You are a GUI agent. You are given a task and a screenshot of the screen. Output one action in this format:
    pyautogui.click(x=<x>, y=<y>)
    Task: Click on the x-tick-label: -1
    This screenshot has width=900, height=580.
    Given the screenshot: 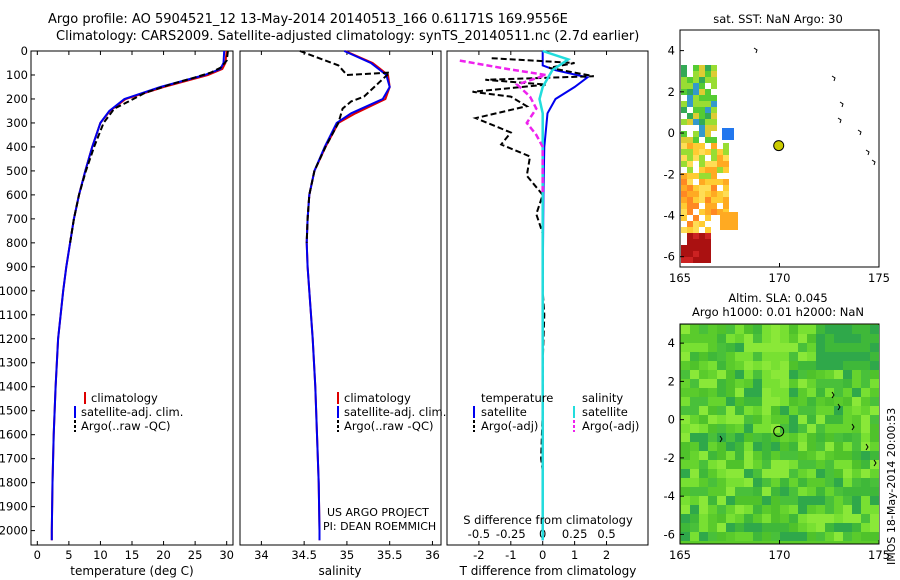 What is the action you would take?
    pyautogui.click(x=510, y=555)
    